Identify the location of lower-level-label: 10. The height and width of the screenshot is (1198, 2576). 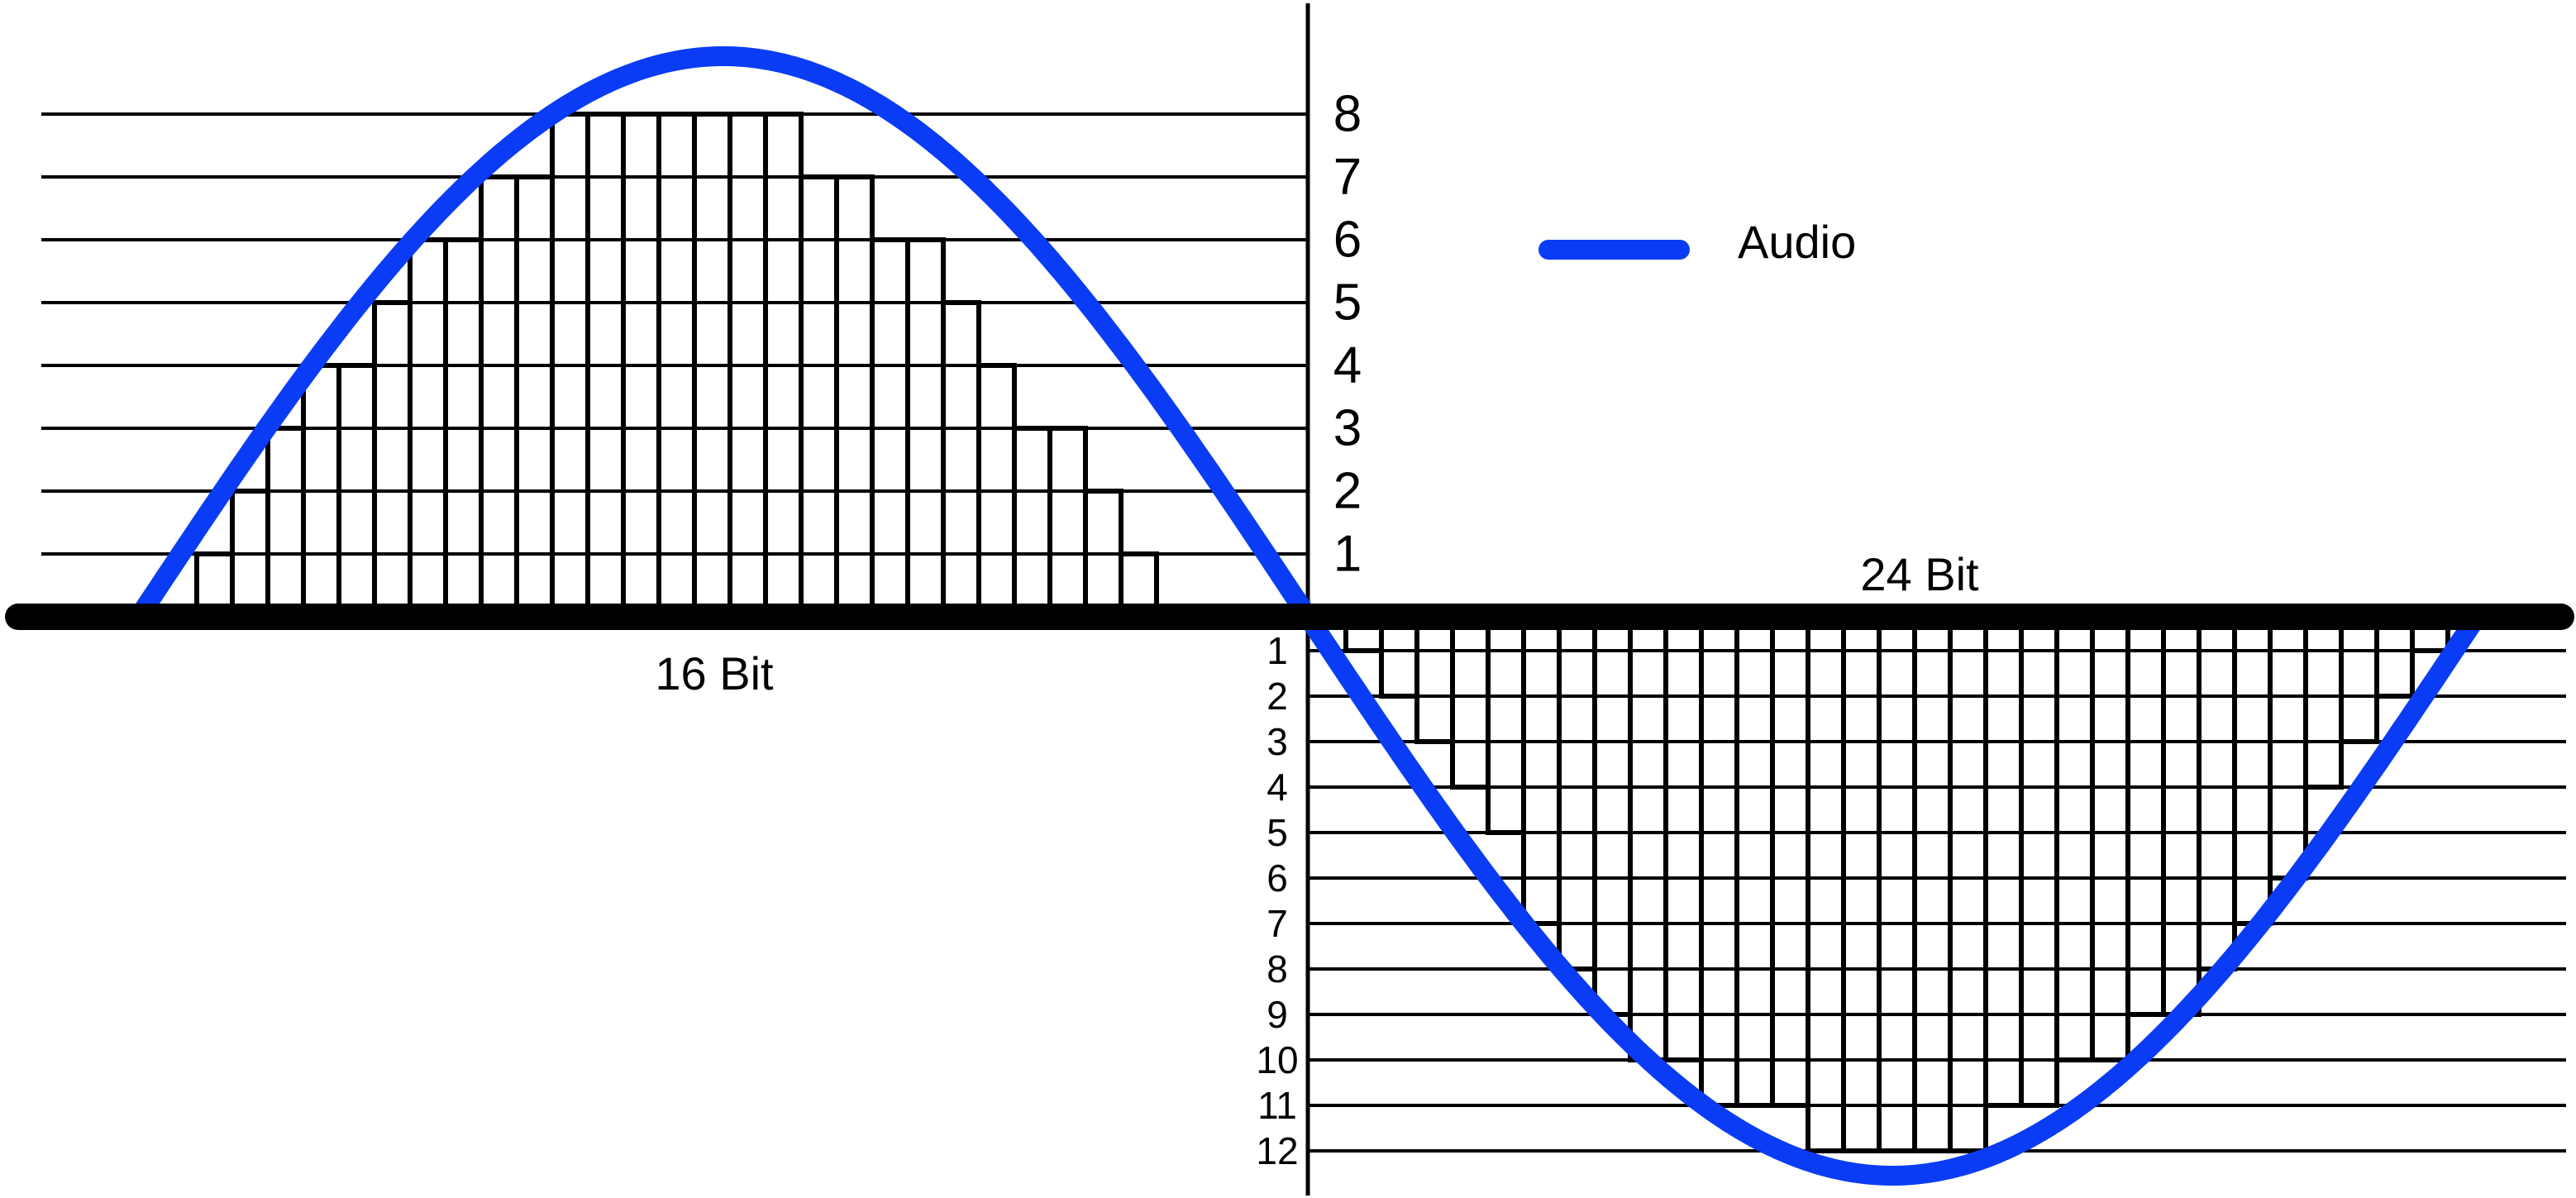
(1277, 1059).